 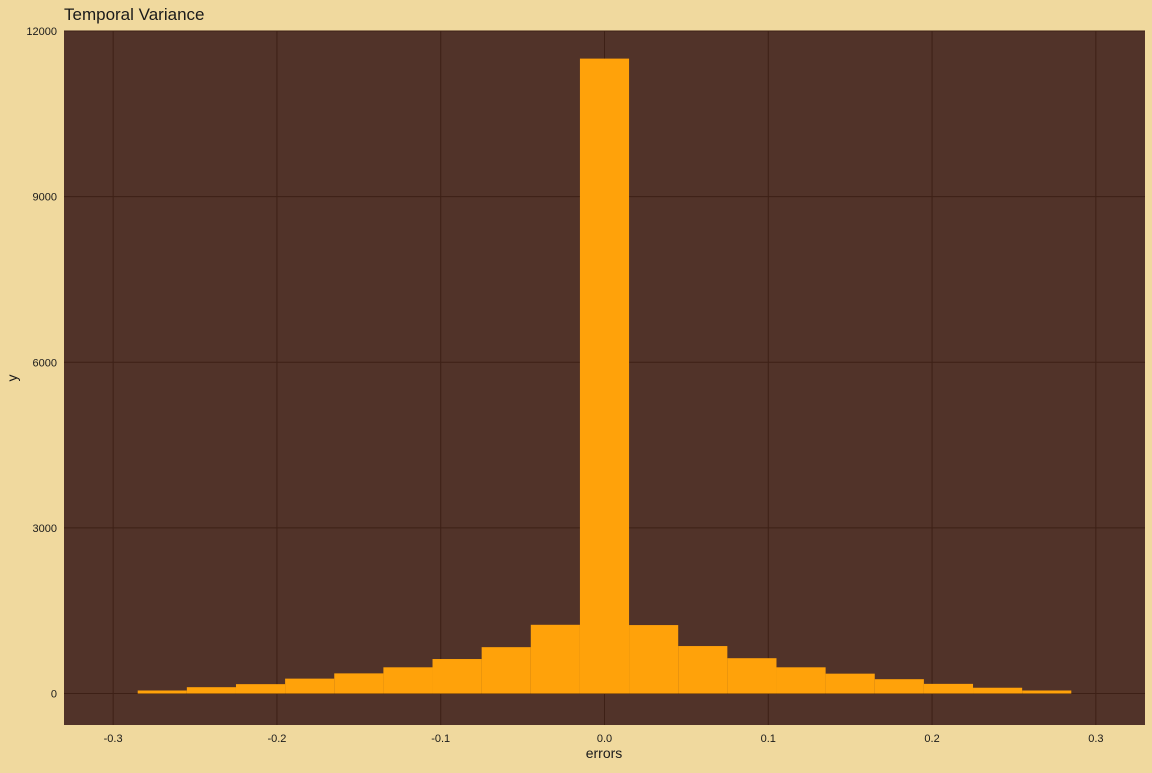 What do you see at coordinates (45, 363) in the screenshot?
I see `y-tick-label: 6000` at bounding box center [45, 363].